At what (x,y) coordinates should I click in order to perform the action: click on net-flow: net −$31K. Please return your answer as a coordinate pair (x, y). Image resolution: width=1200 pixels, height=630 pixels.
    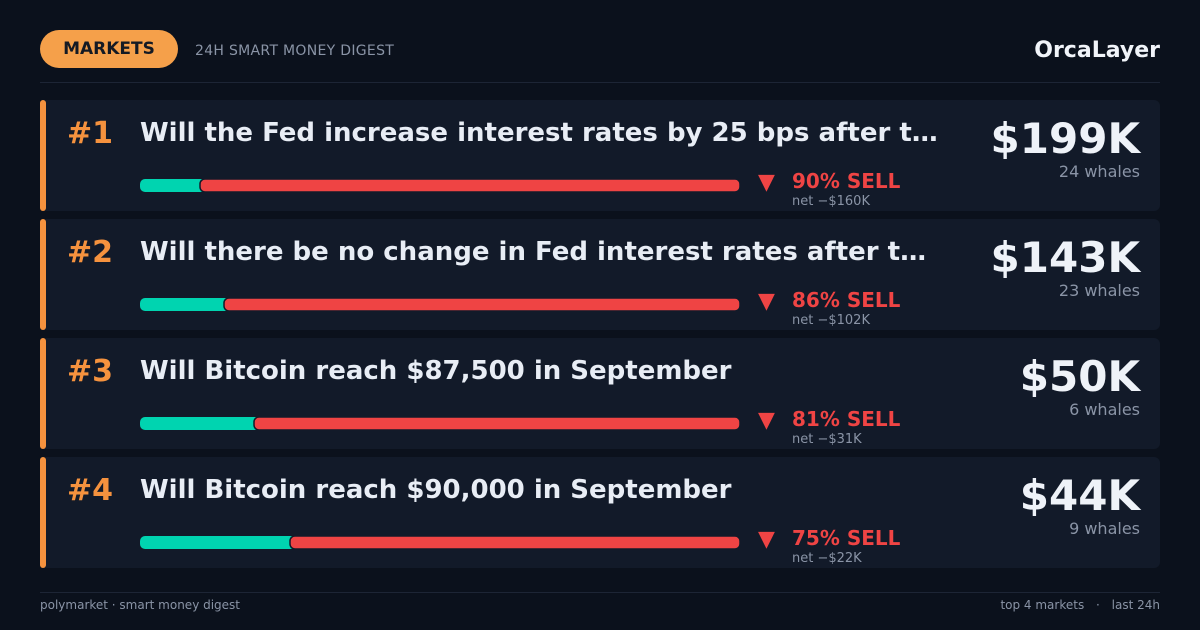
    Looking at the image, I should click on (827, 439).